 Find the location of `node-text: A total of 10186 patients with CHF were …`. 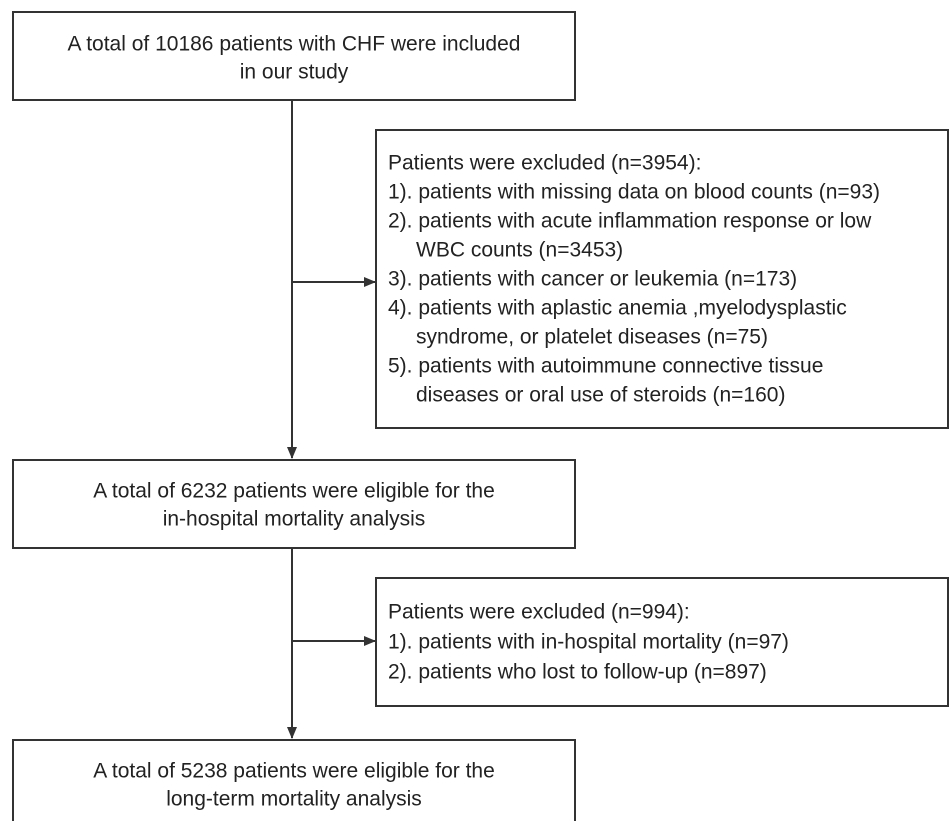

node-text: A total of 10186 patients with CHF were … is located at coordinates (294, 44).